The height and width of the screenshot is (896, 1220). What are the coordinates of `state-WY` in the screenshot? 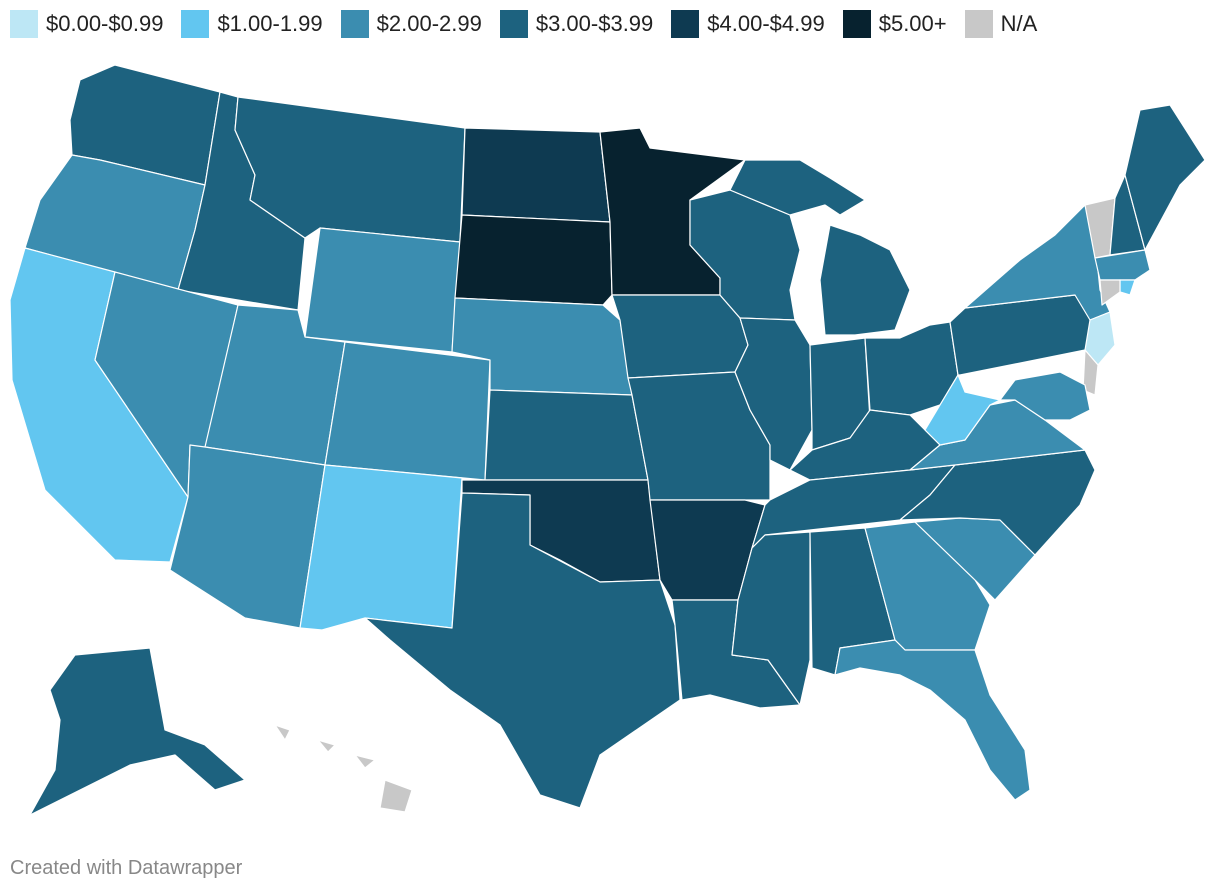 It's located at (382, 290).